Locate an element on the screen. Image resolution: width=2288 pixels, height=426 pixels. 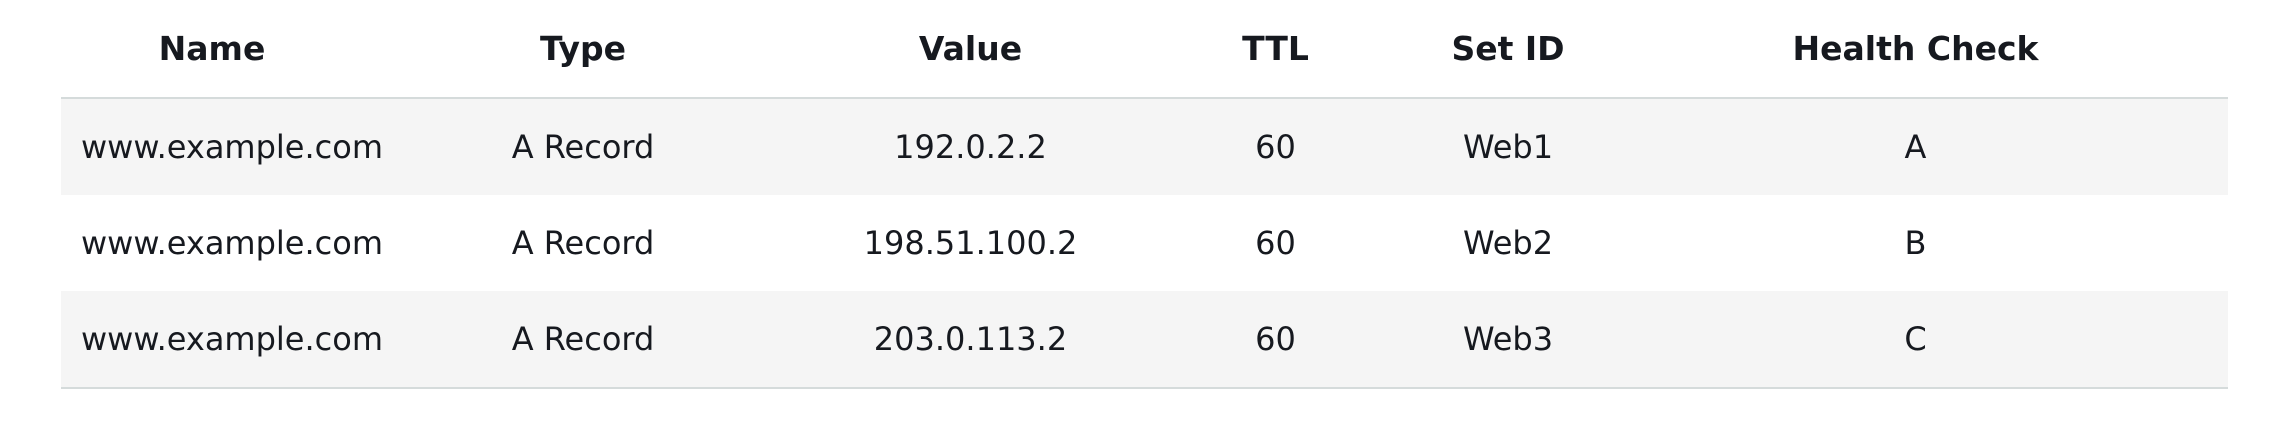
column-header-health-check: Health Check is located at coordinates (1915, 49).